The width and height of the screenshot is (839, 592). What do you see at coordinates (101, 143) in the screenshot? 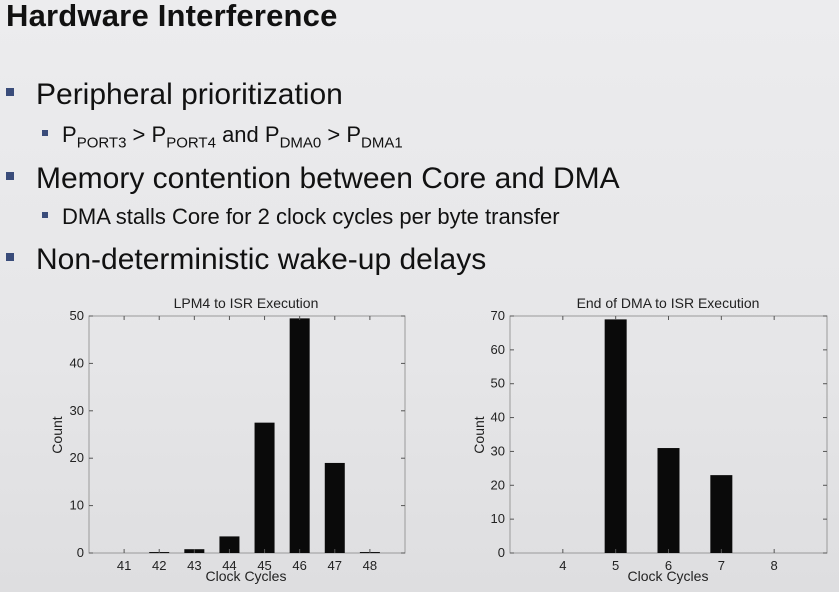
I see `priority-sub: PORT3` at bounding box center [101, 143].